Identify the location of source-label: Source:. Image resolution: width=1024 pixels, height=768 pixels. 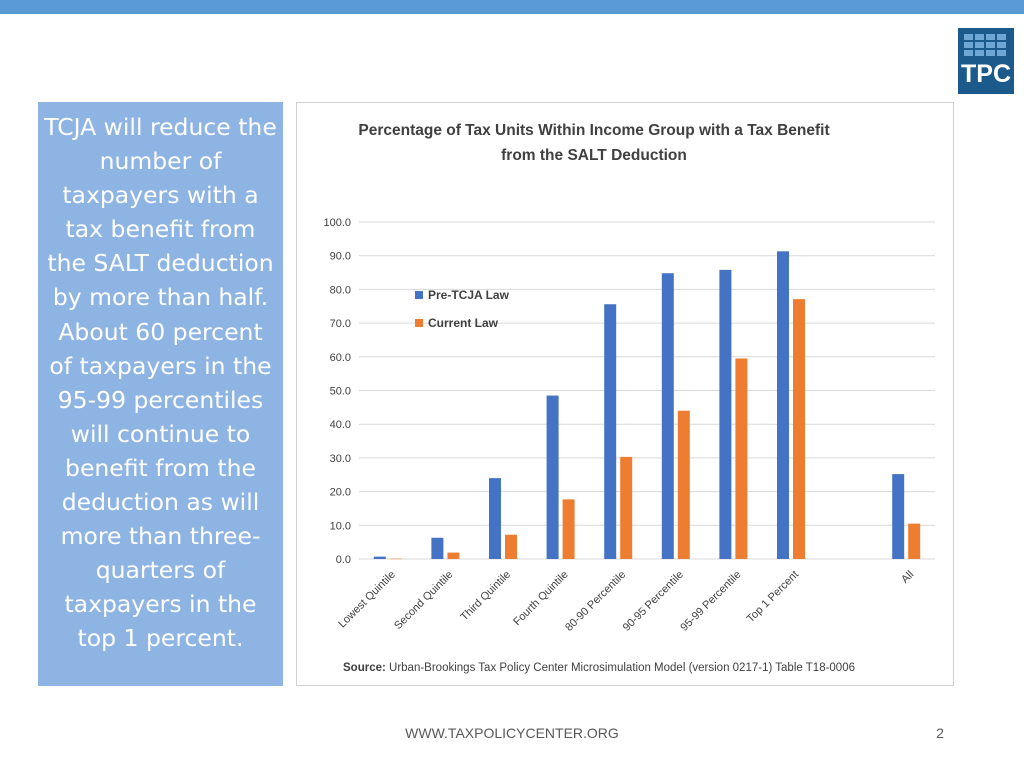
(364, 668).